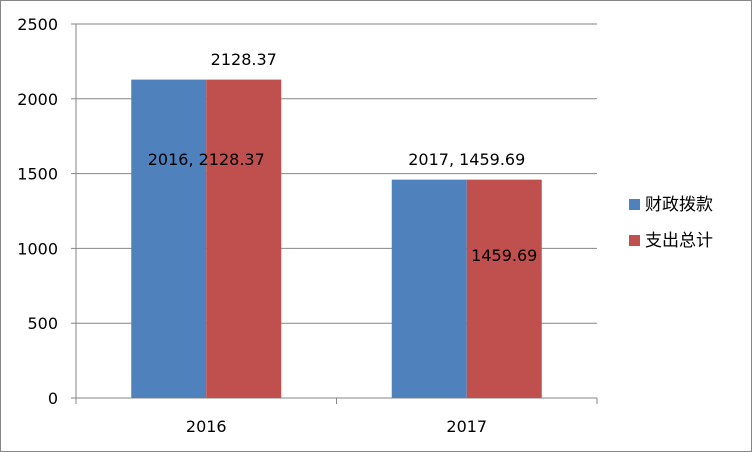 This screenshot has height=452, width=752. Describe the element at coordinates (206, 159) in the screenshot. I see `data-label-2016-s1: 2016, 2128.37` at that location.